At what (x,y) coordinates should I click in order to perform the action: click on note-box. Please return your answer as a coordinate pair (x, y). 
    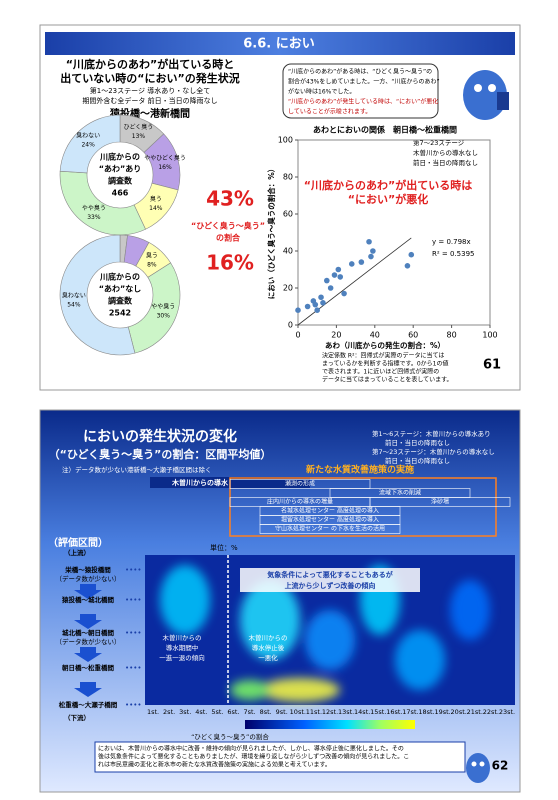
    Looking at the image, I should click on (449, 155).